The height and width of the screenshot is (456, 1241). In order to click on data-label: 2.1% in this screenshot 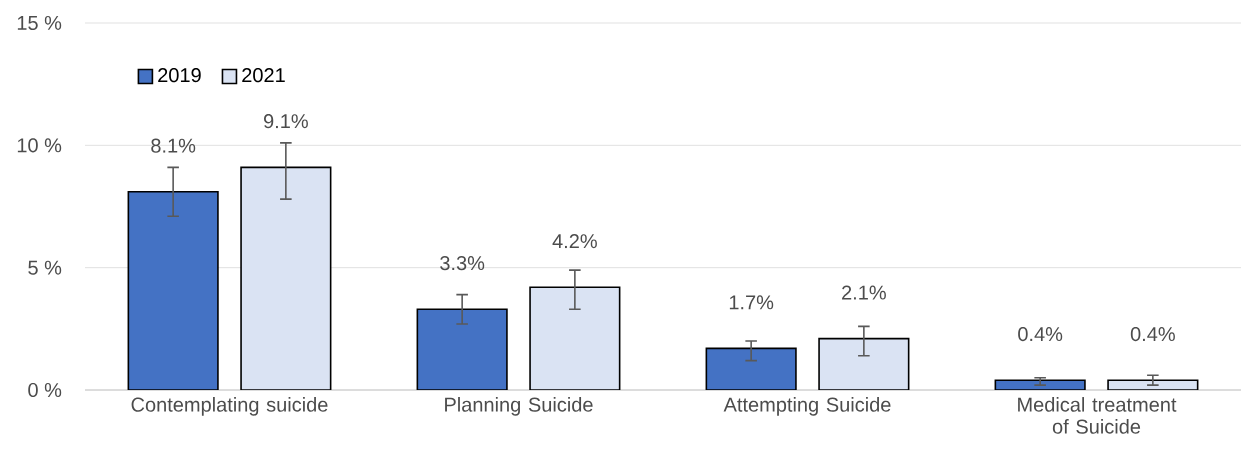, I will do `click(864, 292)`.